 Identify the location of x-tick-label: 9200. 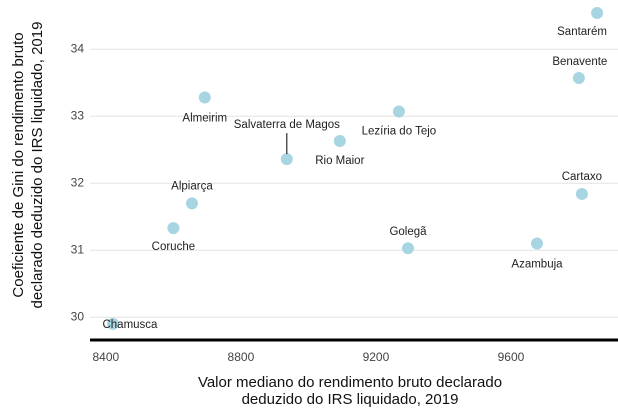
(376, 357).